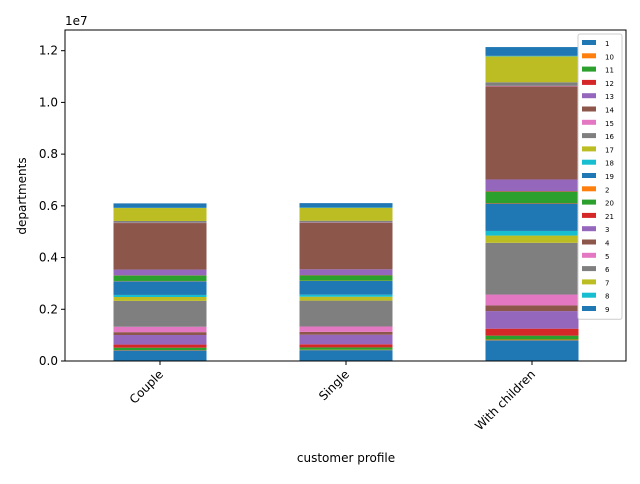 This screenshot has width=640, height=484. Describe the element at coordinates (48, 102) in the screenshot. I see `y-tick-label: 1.0` at that location.